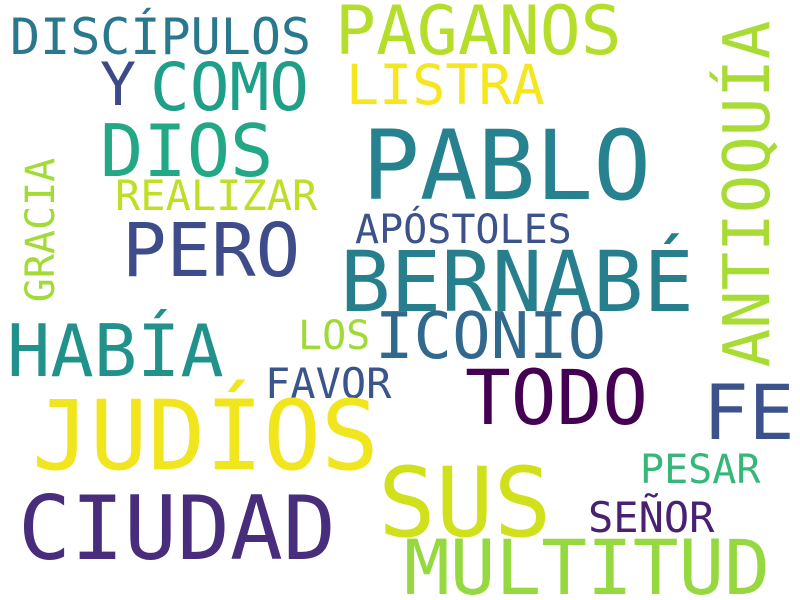 The height and width of the screenshot is (600, 800). What do you see at coordinates (748, 194) in the screenshot?
I see `word-antioquia: ANTIOQUÍA` at bounding box center [748, 194].